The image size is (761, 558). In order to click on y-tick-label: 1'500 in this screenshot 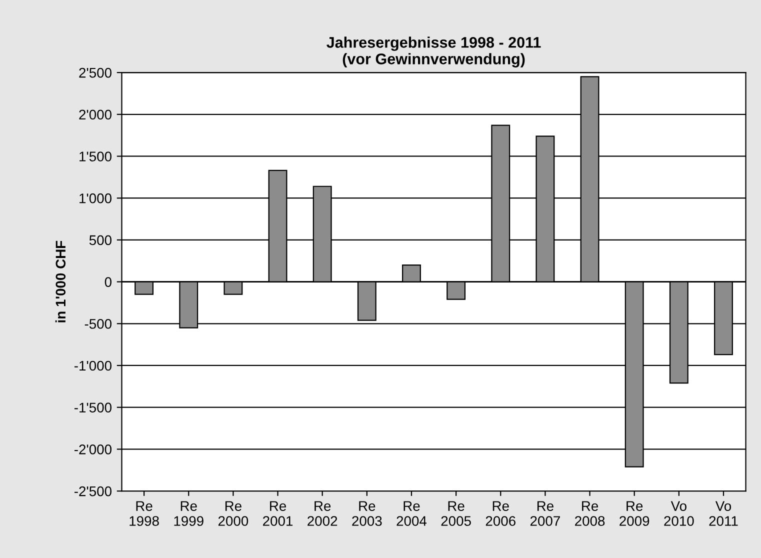, I will do `click(96, 157)`.